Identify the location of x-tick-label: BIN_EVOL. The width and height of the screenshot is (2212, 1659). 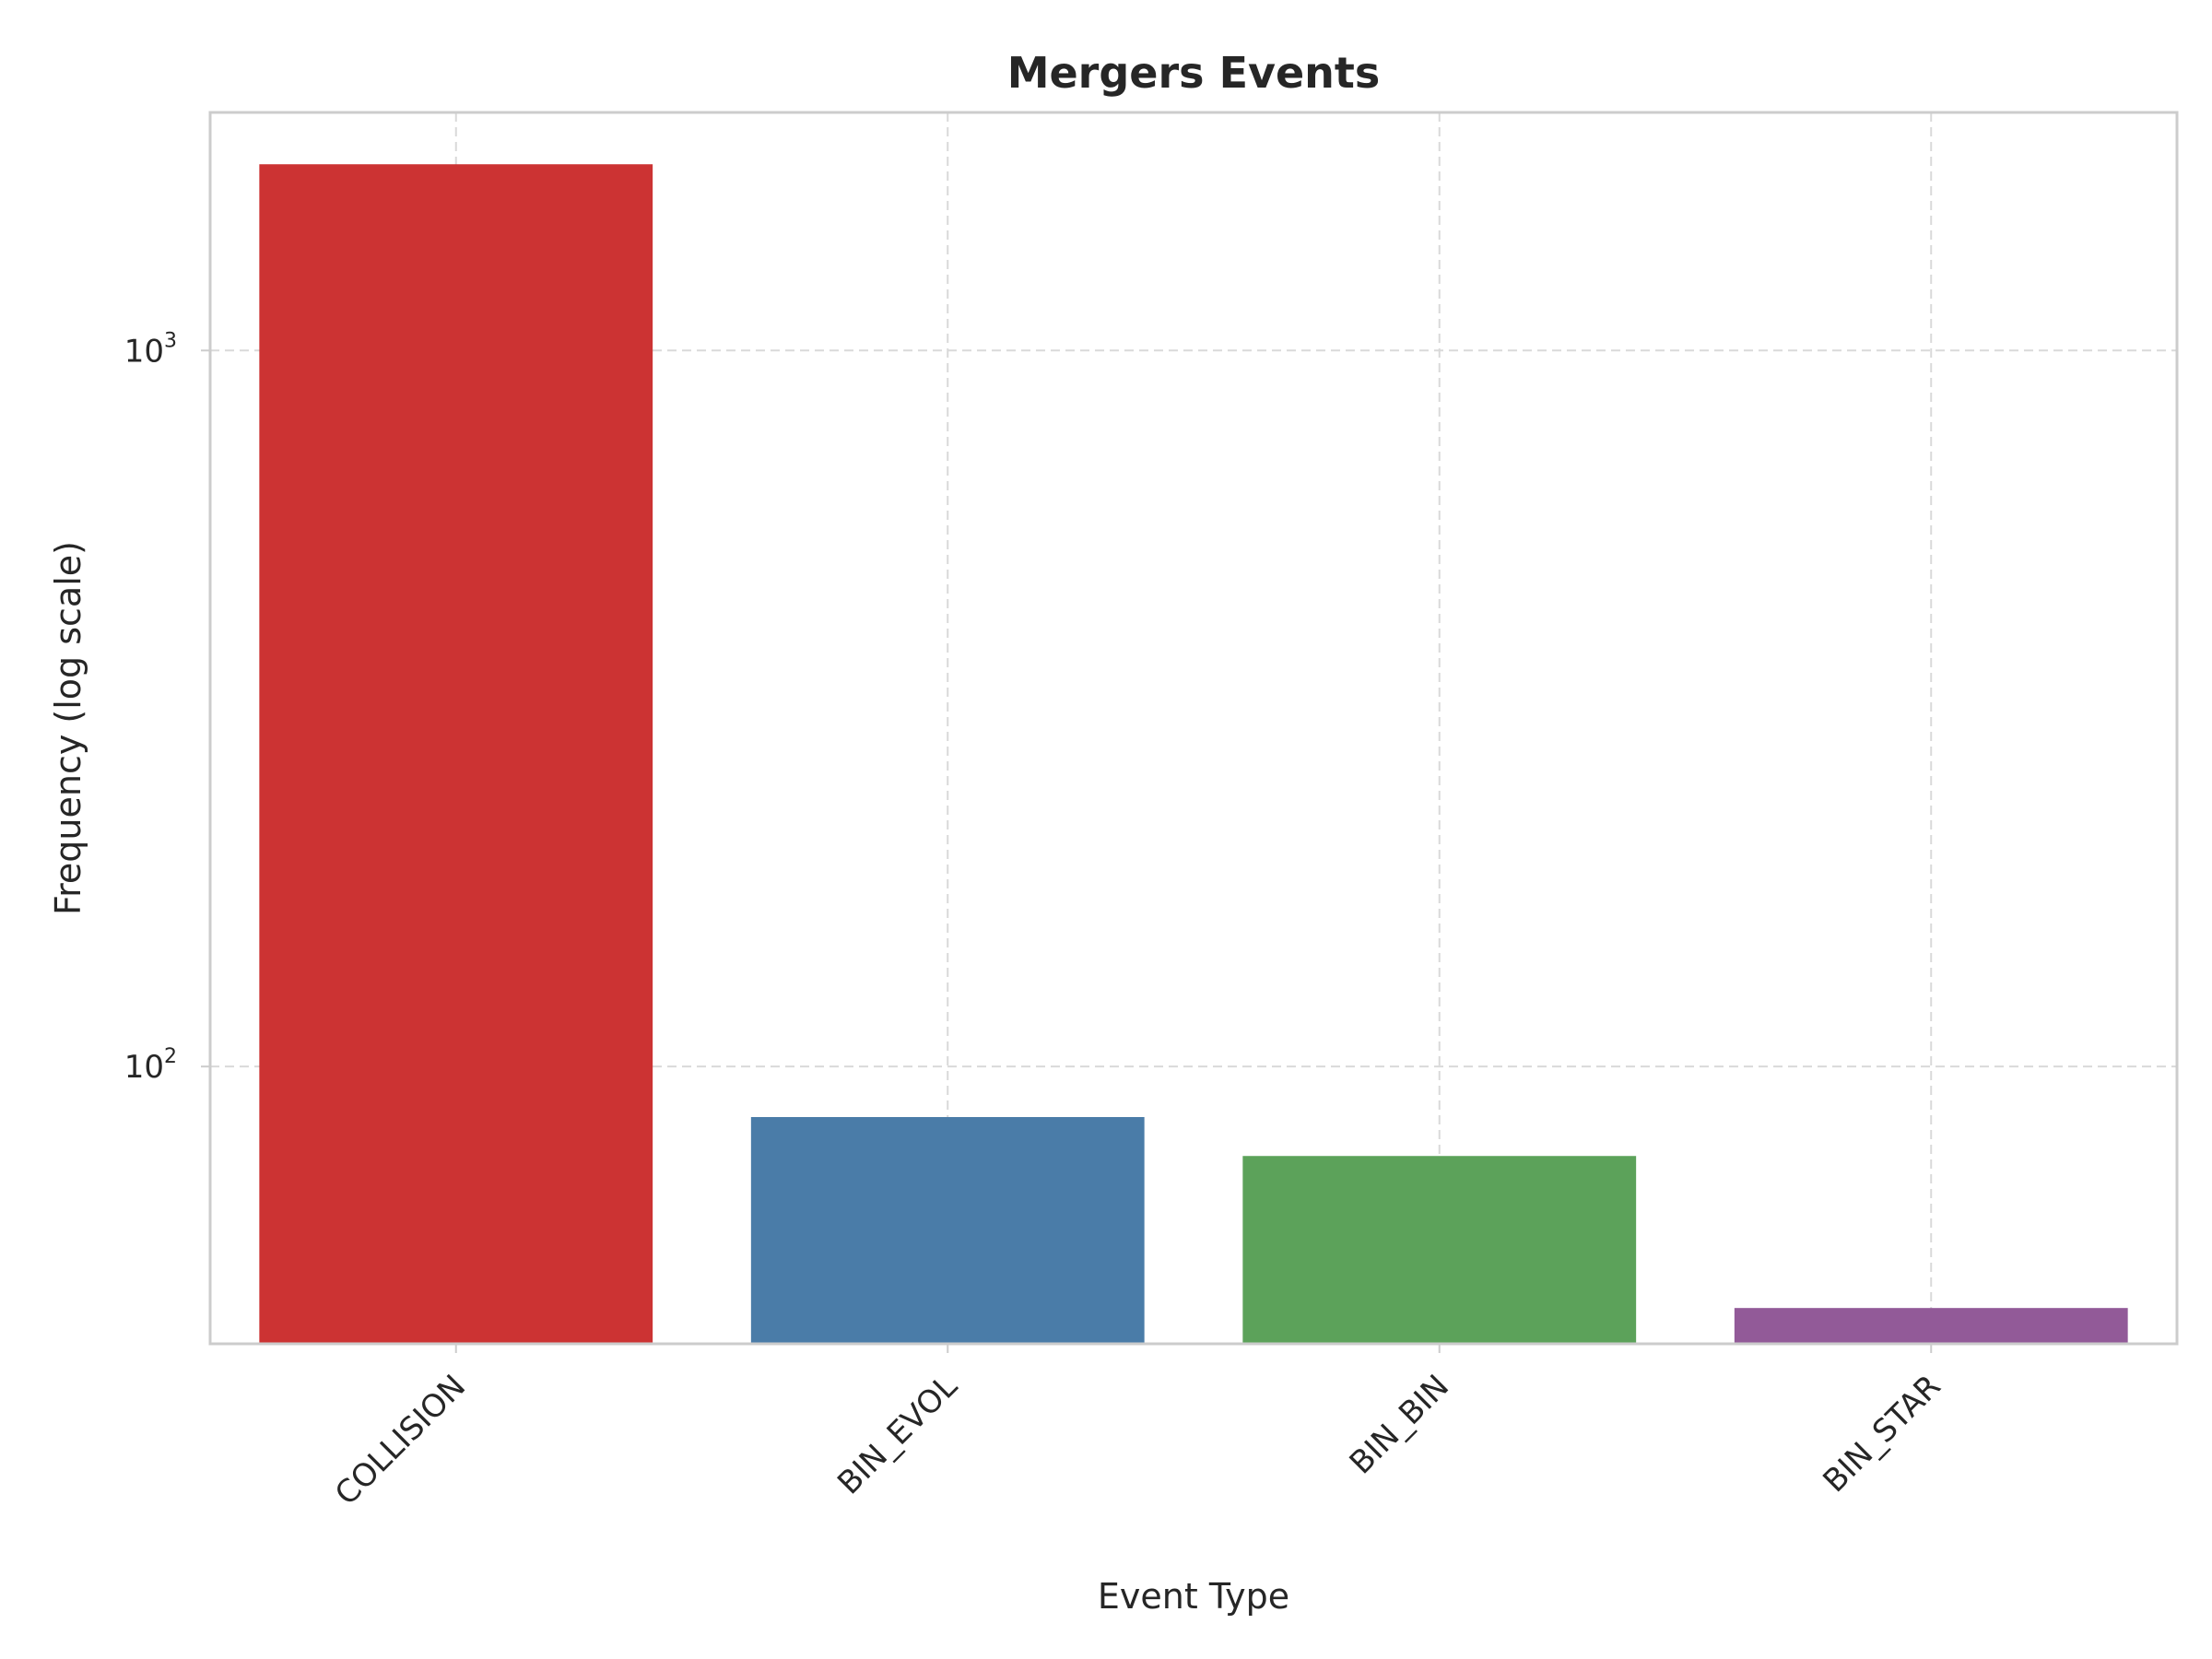
(897, 1434).